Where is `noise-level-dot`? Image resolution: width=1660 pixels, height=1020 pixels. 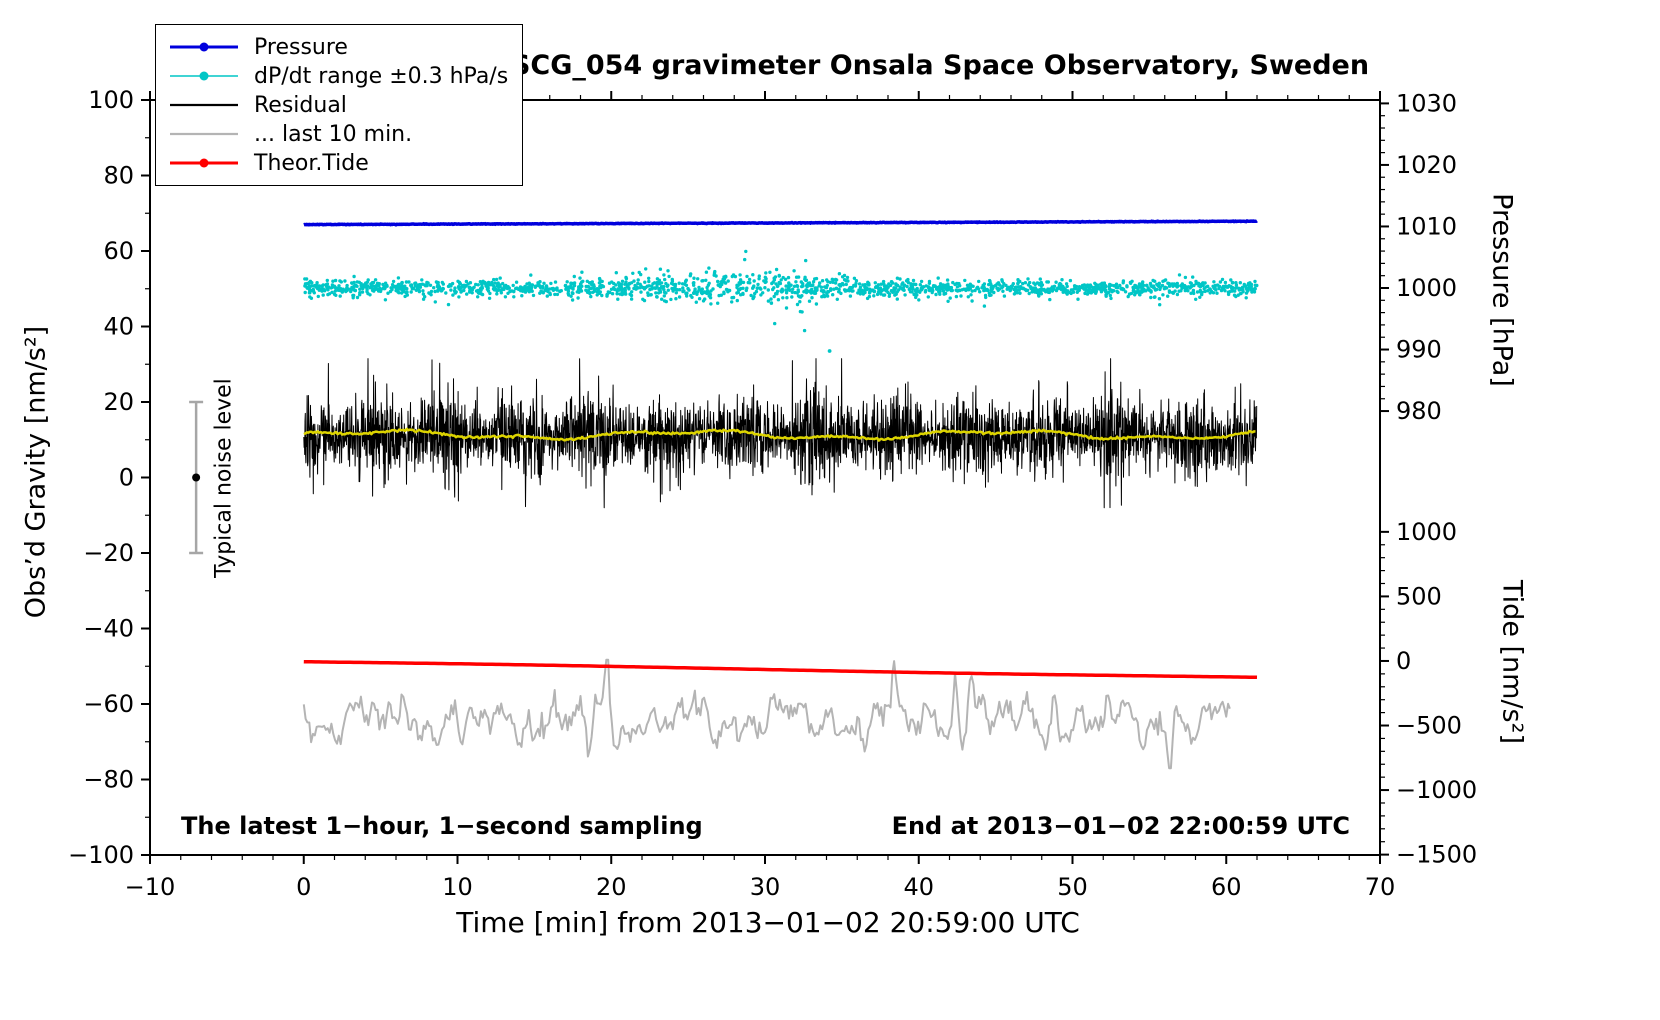
noise-level-dot is located at coordinates (196, 477).